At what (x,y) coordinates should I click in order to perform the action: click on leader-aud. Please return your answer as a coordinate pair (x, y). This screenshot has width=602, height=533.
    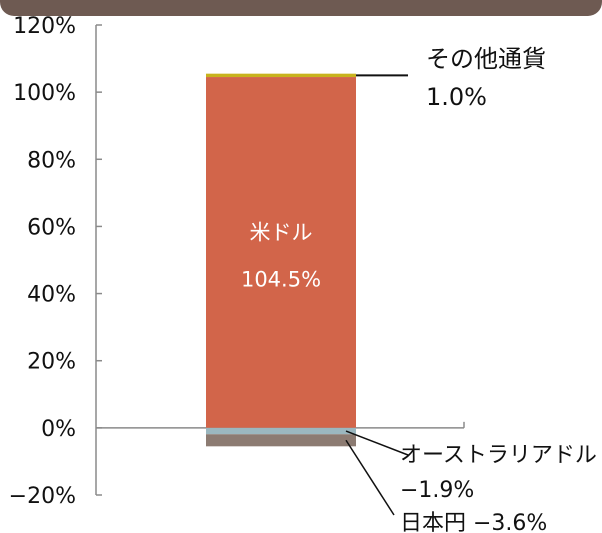
    Looking at the image, I should click on (377, 443).